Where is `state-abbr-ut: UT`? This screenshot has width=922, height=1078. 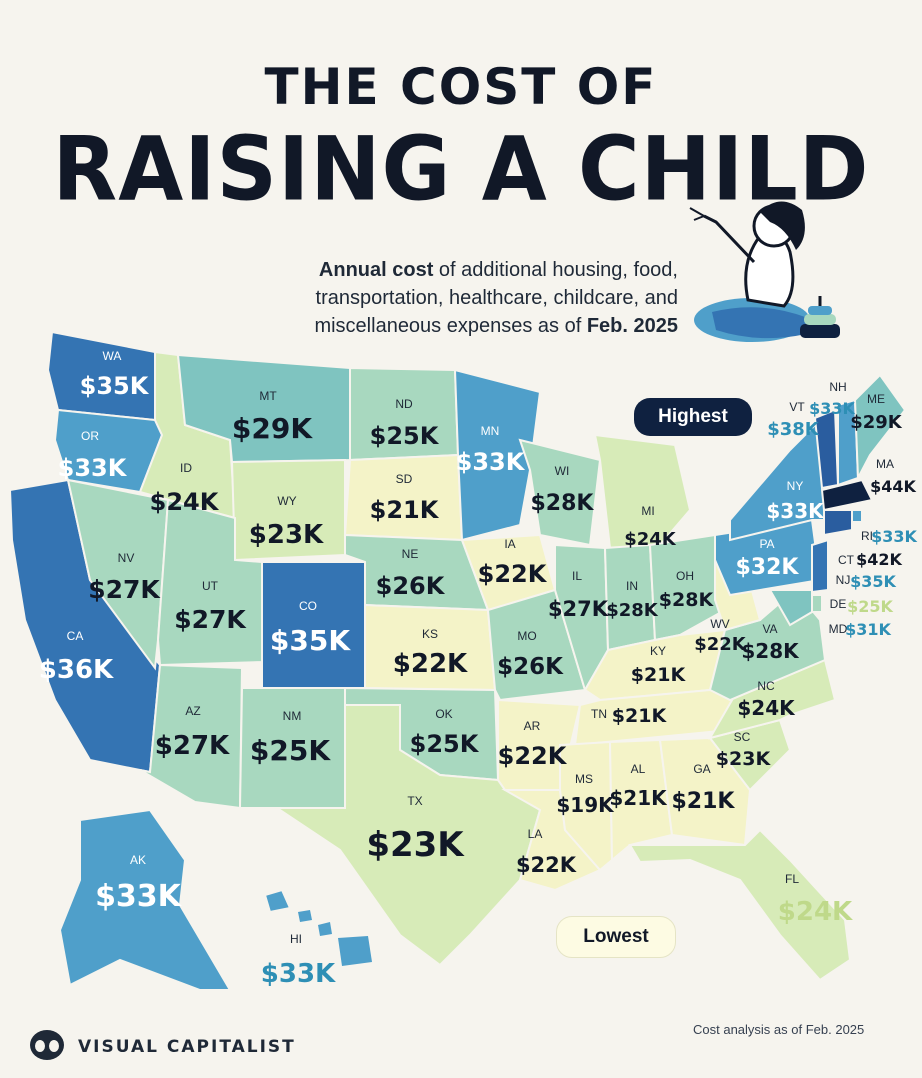 state-abbr-ut: UT is located at coordinates (210, 586).